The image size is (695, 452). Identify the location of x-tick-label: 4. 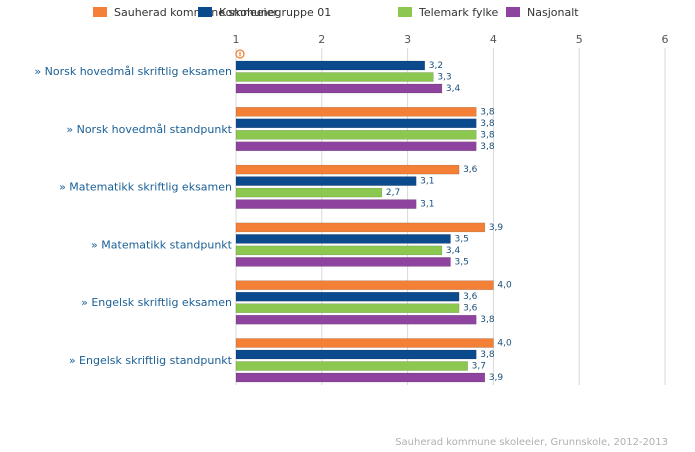
(493, 39).